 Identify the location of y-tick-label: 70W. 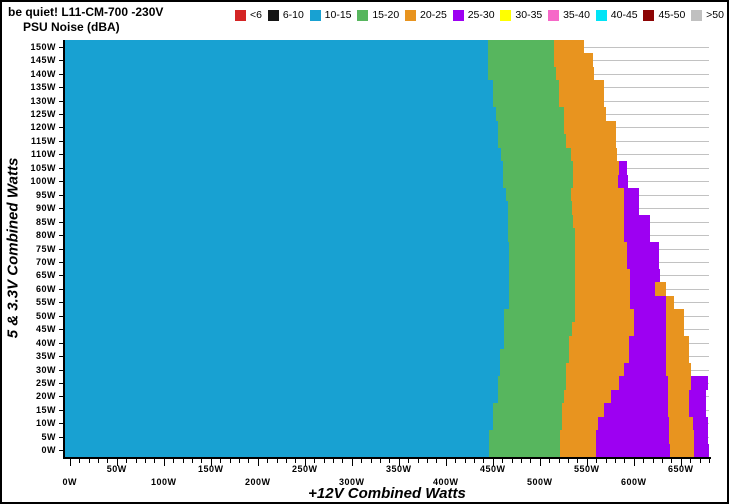
(45, 261).